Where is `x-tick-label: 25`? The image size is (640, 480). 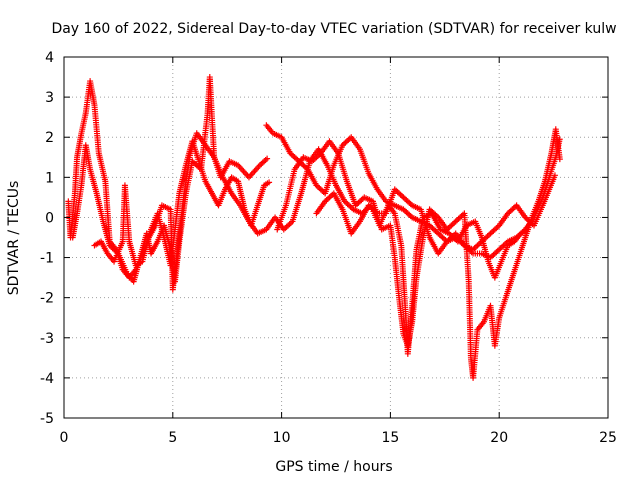 x-tick-label: 25 is located at coordinates (608, 438).